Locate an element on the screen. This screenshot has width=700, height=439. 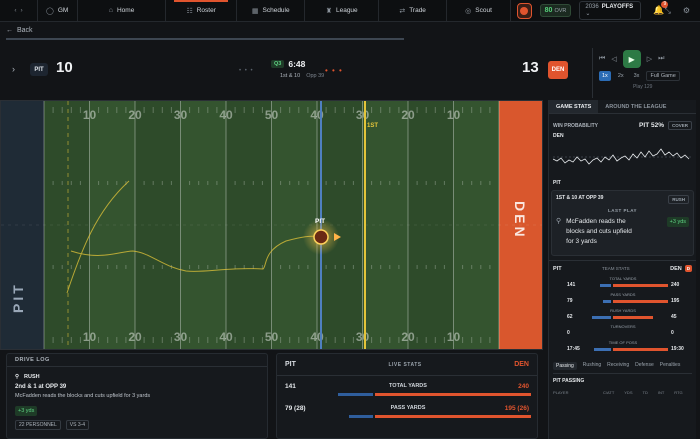
drive-yards: +3 yds is located at coordinates (26, 411).